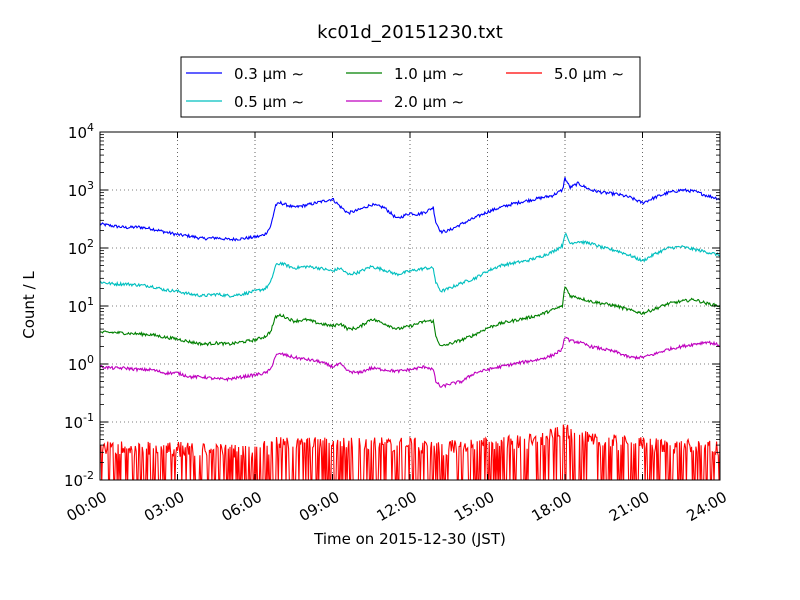 This screenshot has height=600, width=800. What do you see at coordinates (81, 363) in the screenshot?
I see `y-tick-label: 10⁰` at bounding box center [81, 363].